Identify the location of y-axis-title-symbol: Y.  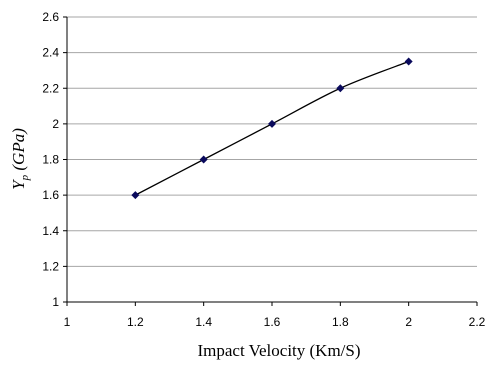
(18, 184).